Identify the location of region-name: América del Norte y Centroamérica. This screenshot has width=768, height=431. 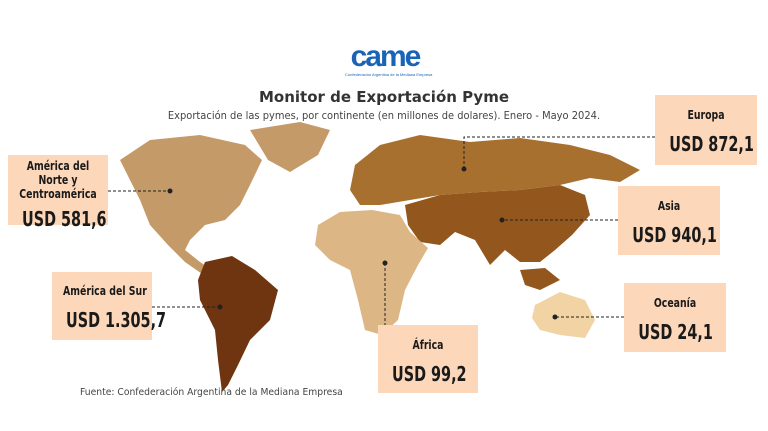
(58, 180).